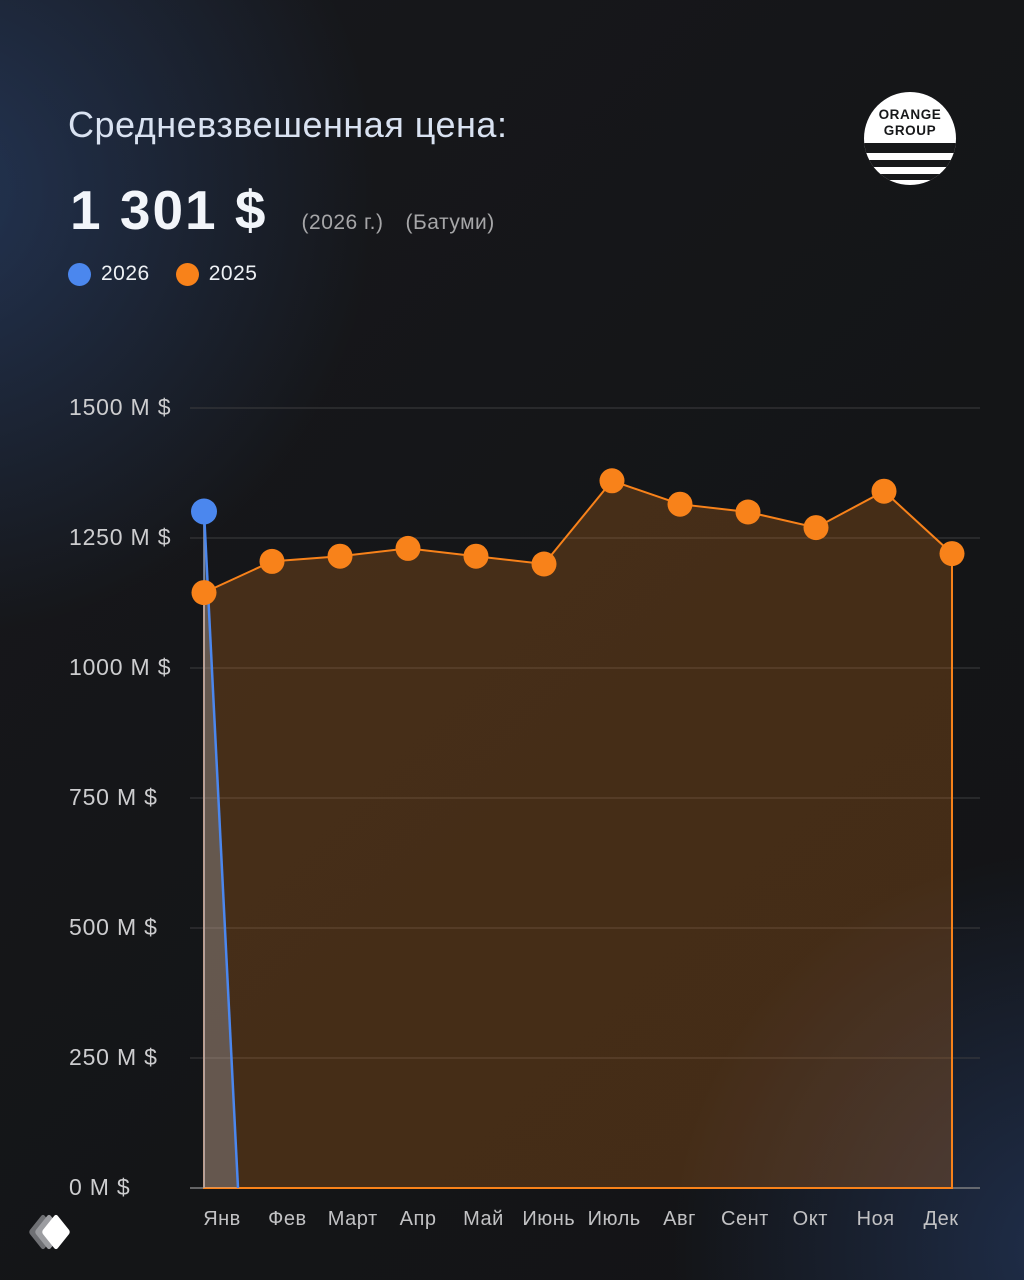  What do you see at coordinates (910, 114) in the screenshot?
I see `logo-line1: ORANGE` at bounding box center [910, 114].